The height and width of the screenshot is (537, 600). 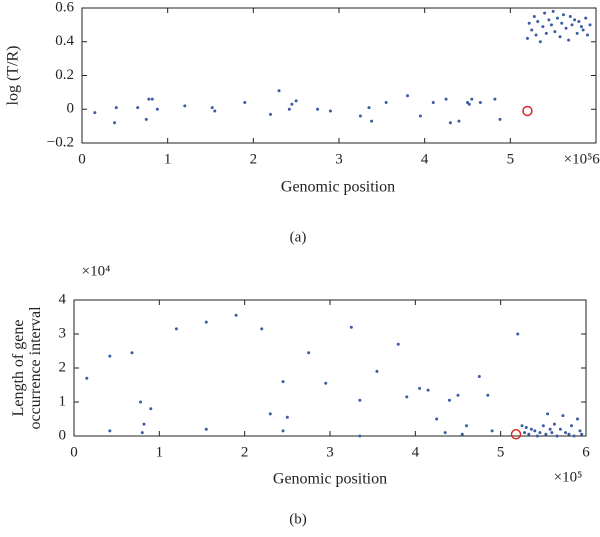 What do you see at coordinates (35, 368) in the screenshot?
I see `y-axis-label: occurrence interval` at bounding box center [35, 368].